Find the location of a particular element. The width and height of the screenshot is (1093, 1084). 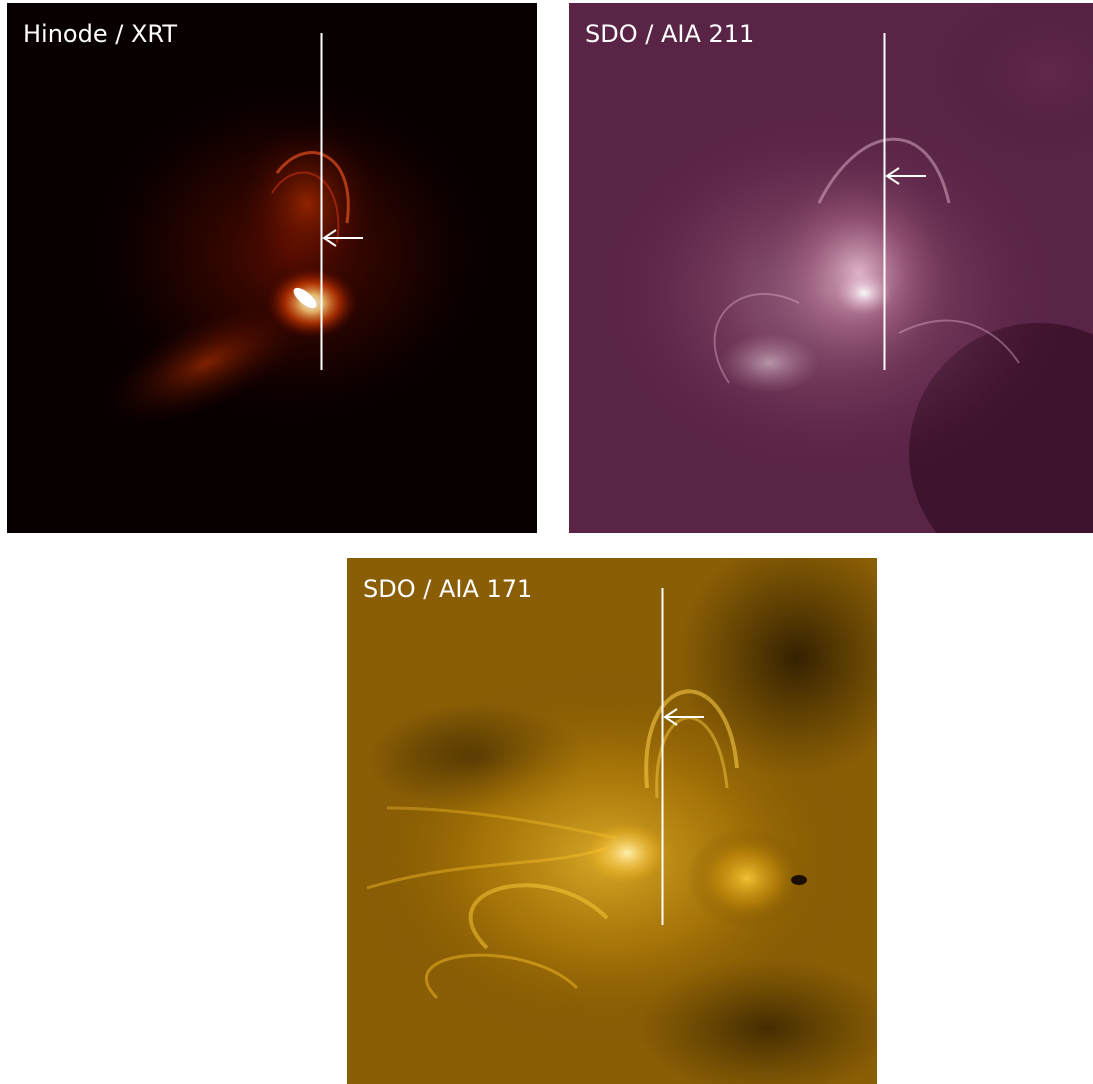

aia171-label: SDO / AIA 171 is located at coordinates (448, 589).